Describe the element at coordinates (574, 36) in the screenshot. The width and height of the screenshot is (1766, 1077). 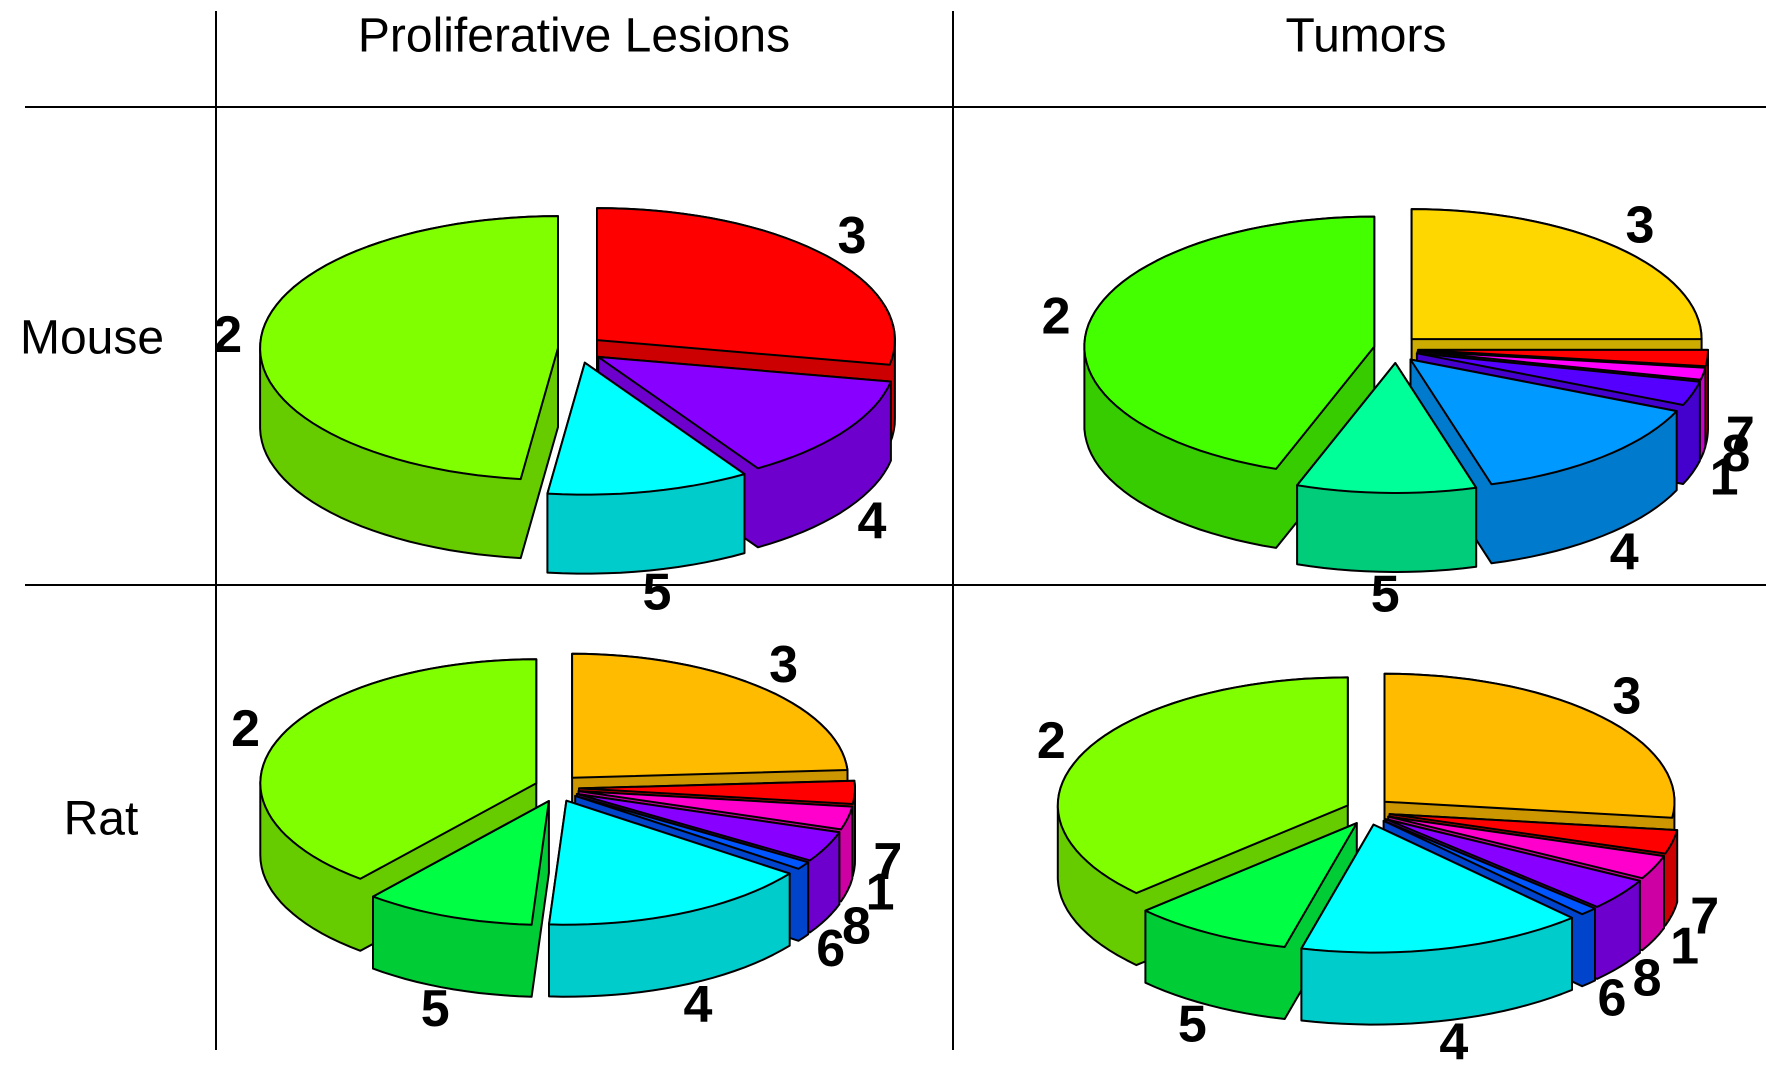
I see `column-header: Proliferative Lesions` at that location.